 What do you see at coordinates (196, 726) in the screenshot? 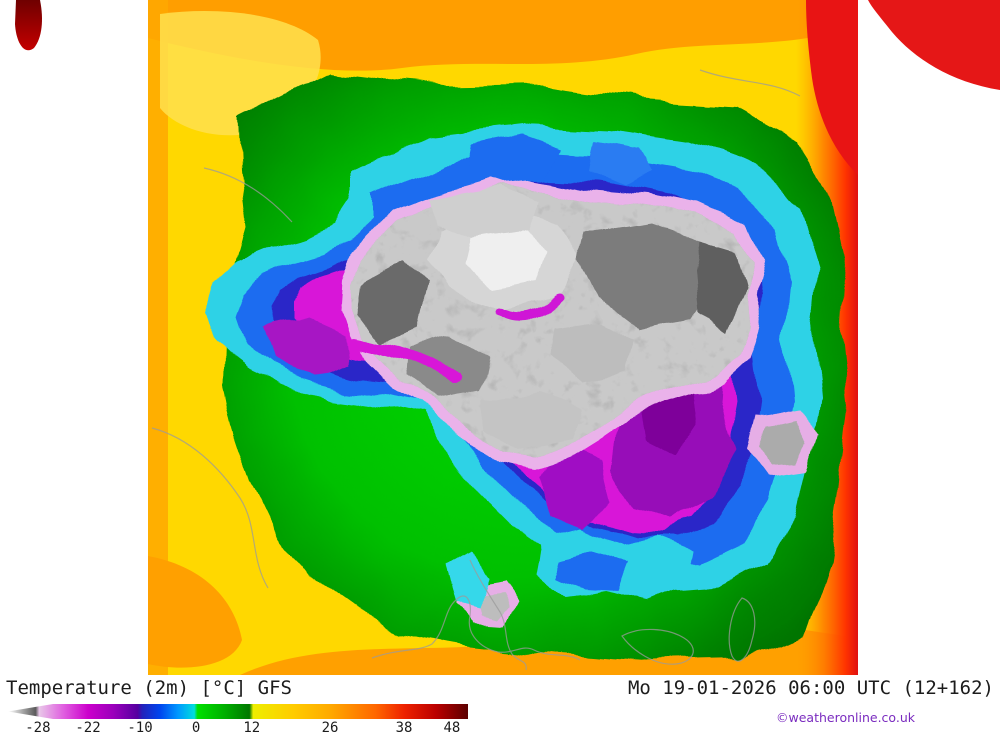
I see `legend-tick-label: 0` at bounding box center [196, 726].